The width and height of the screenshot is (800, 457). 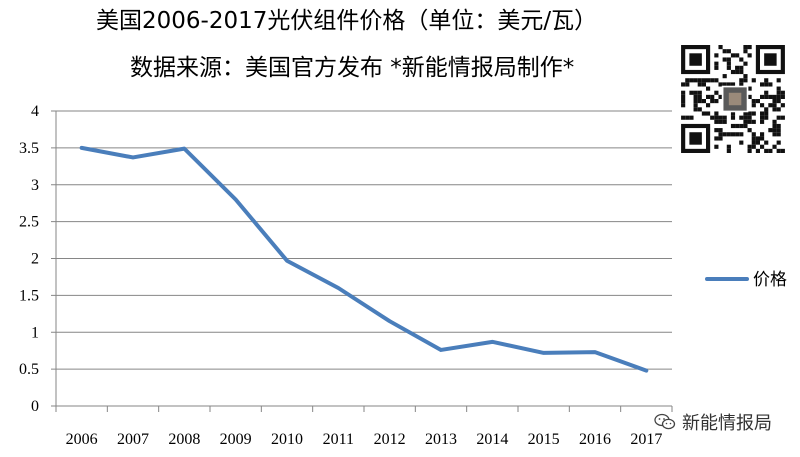 What do you see at coordinates (133, 439) in the screenshot?
I see `x-tick-label: 2007` at bounding box center [133, 439].